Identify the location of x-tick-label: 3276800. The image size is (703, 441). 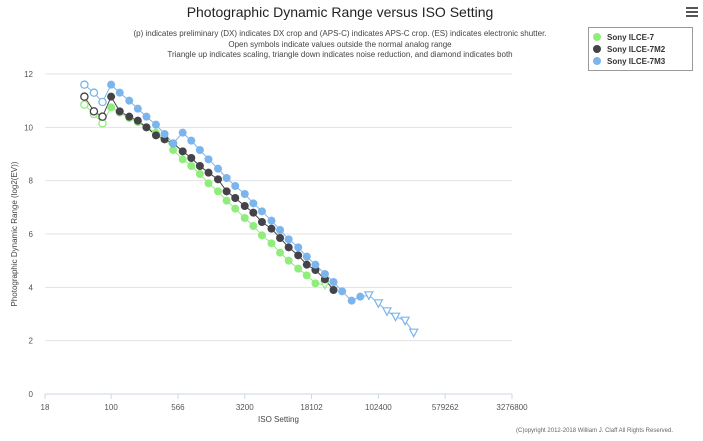
(512, 407).